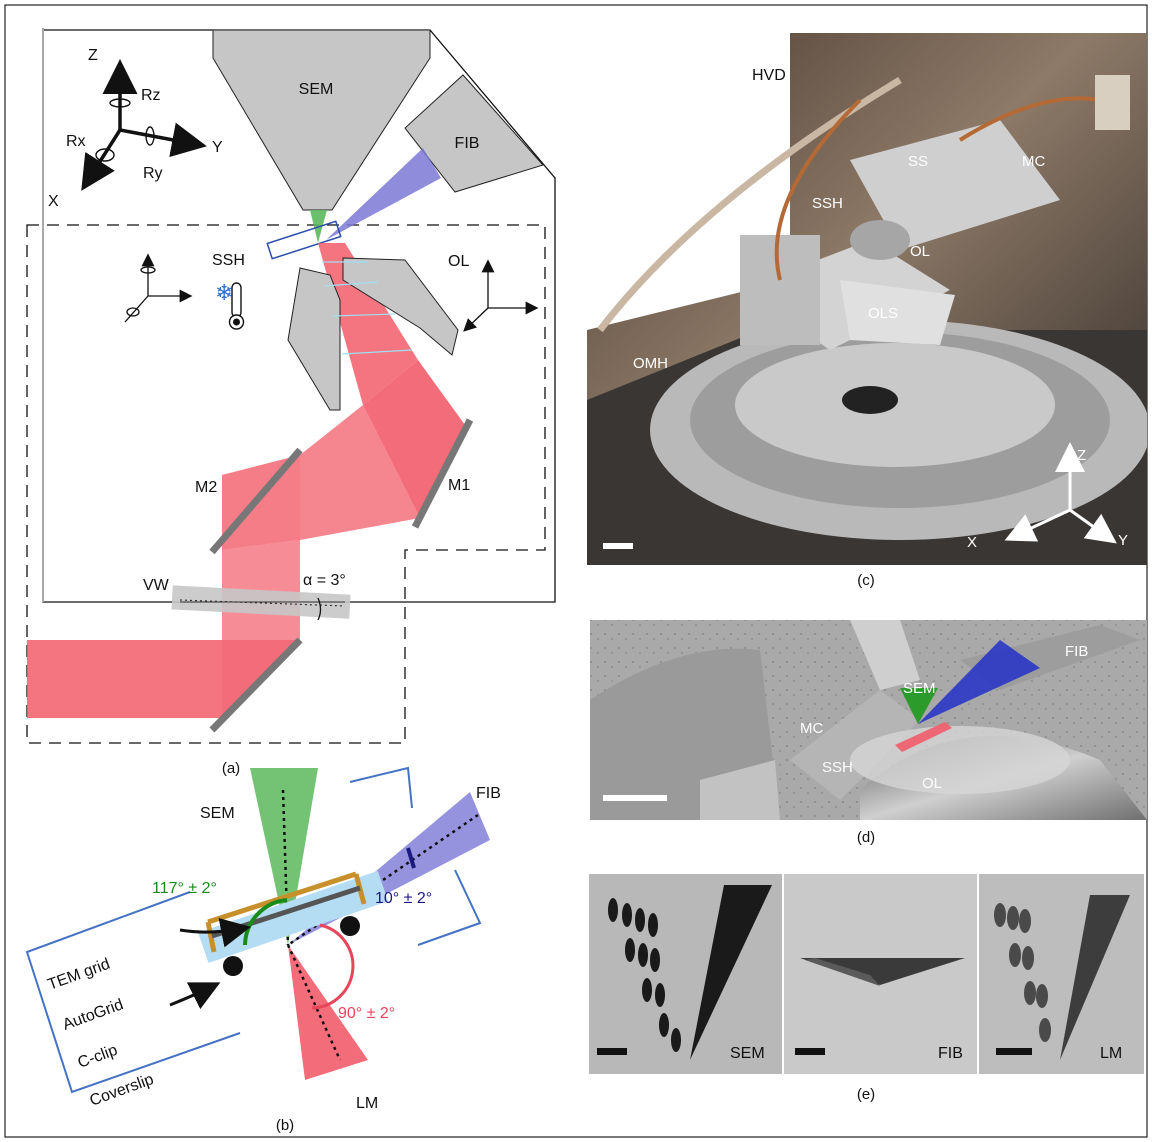  What do you see at coordinates (811, 728) in the screenshot?
I see `d-mc-label: MC` at bounding box center [811, 728].